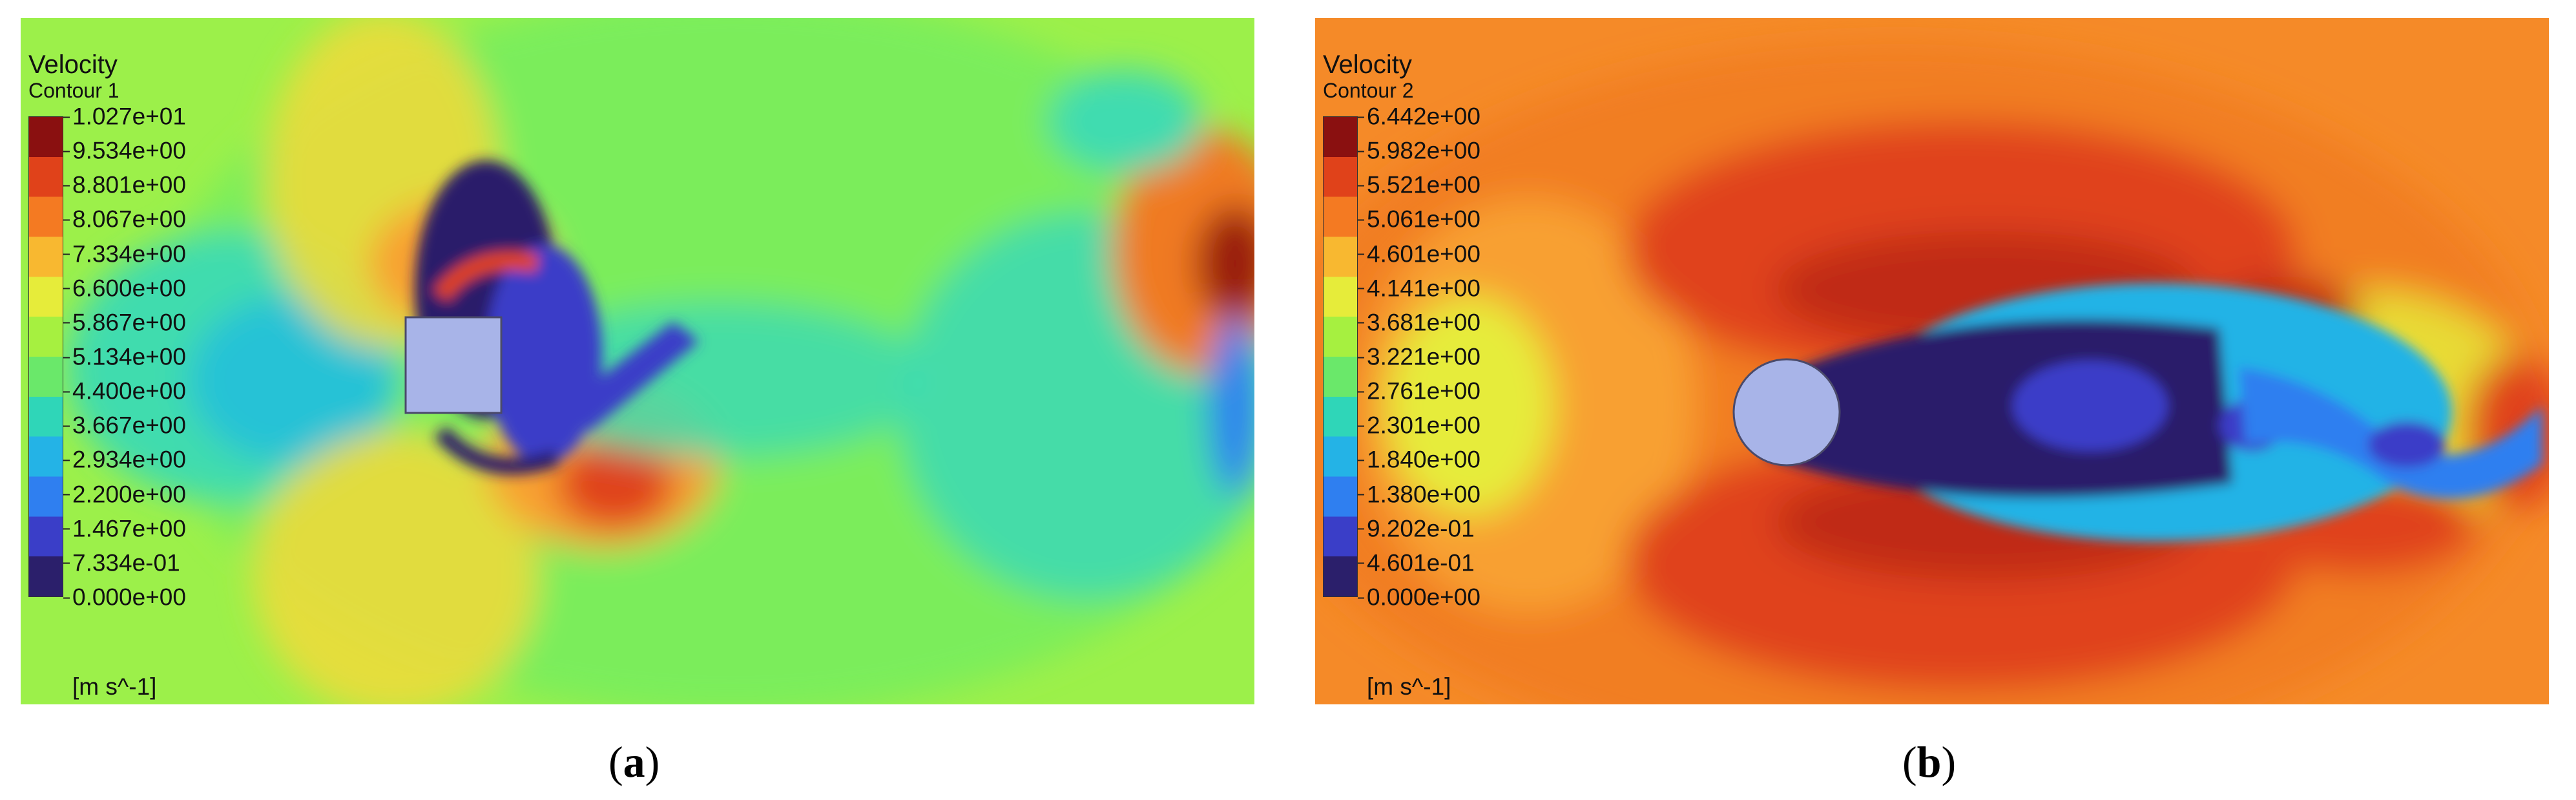 This screenshot has width=2576, height=800. I want to click on legend-subtitle: Contour 2, so click(1368, 91).